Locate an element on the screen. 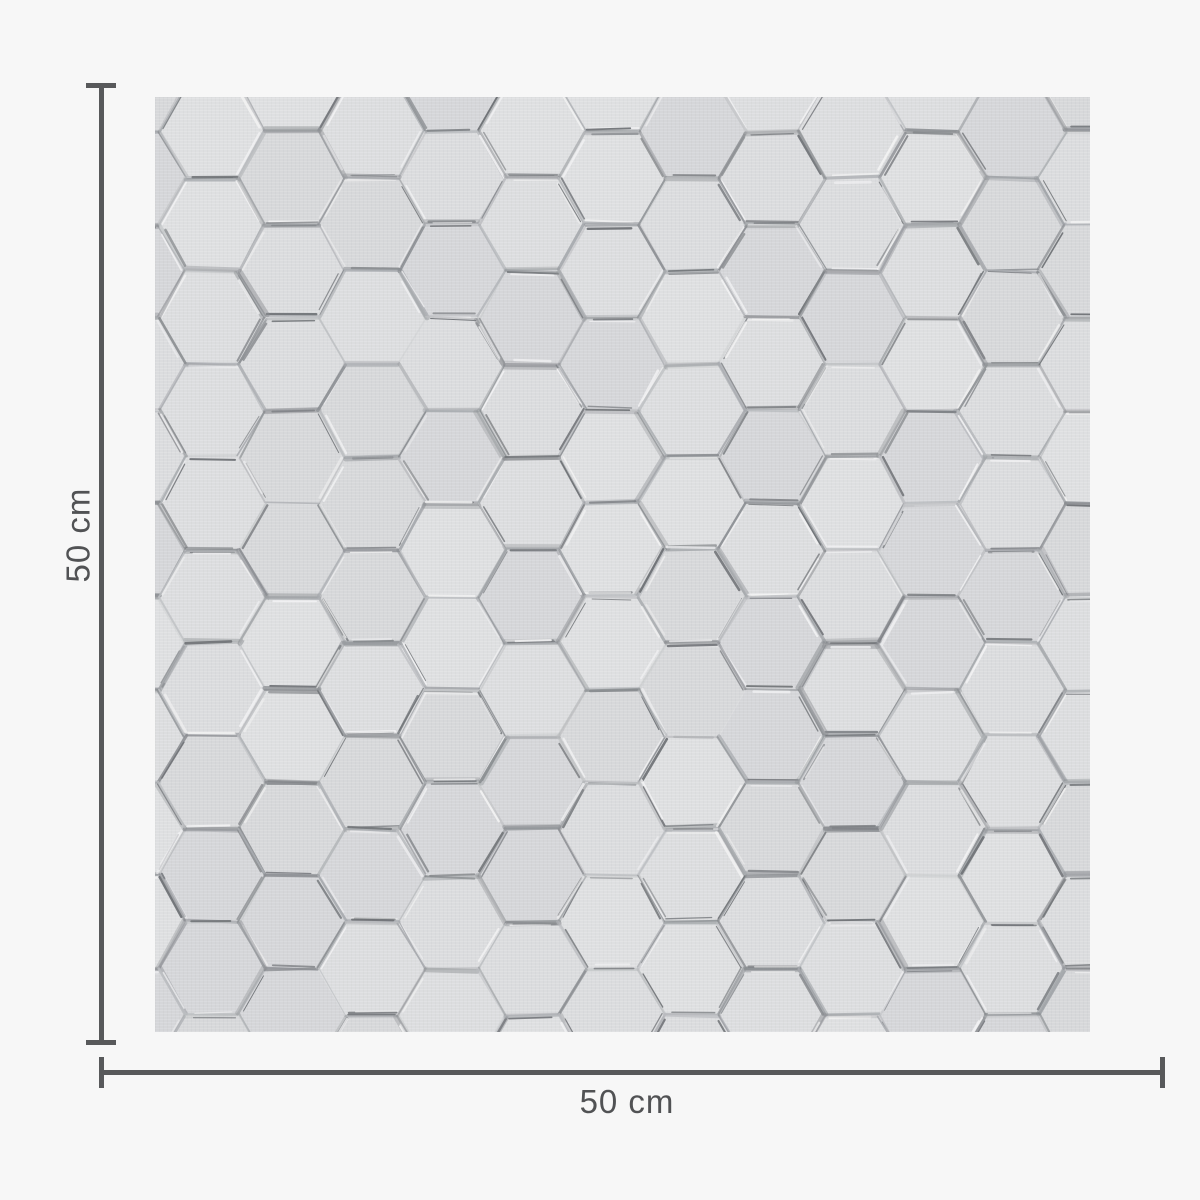  width-dimension-label: 50 cm is located at coordinates (627, 1101).